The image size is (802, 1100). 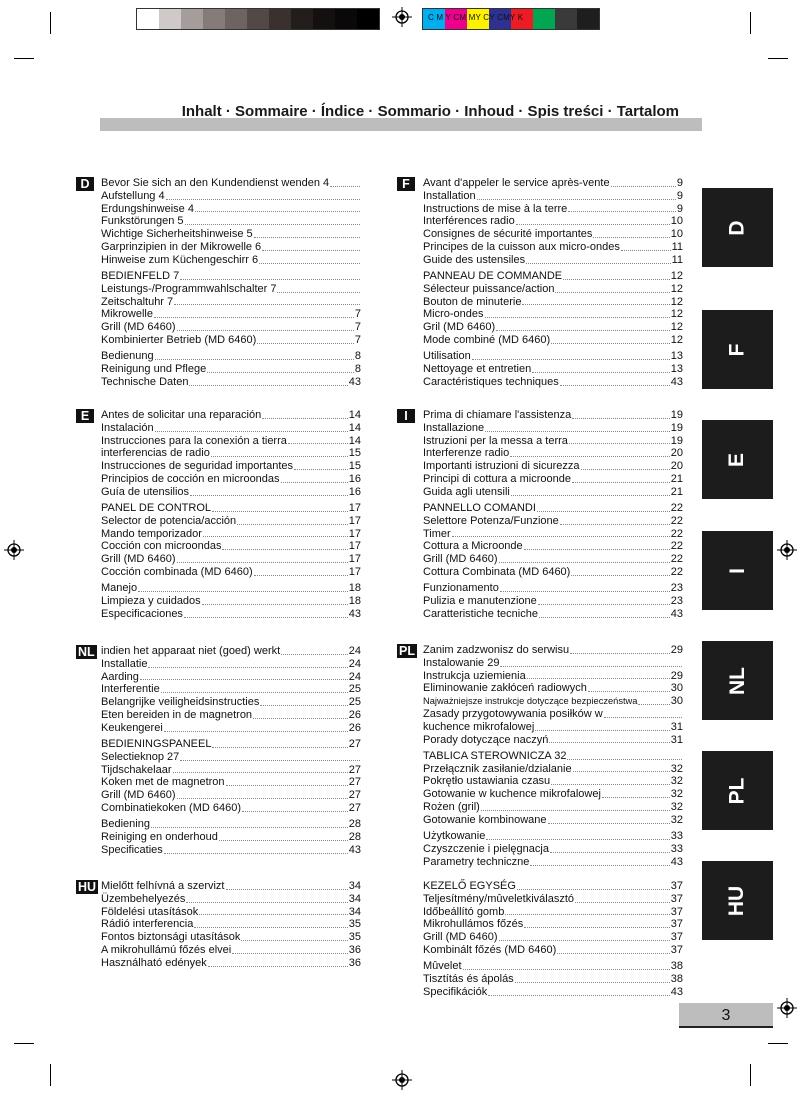 I want to click on crop-mark, so click(x=750, y=23).